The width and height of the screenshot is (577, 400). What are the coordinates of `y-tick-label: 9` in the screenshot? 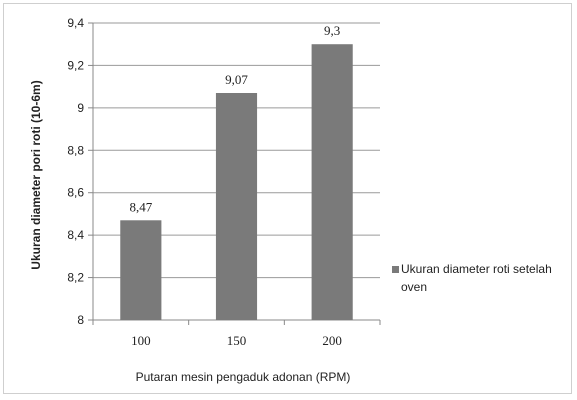 It's located at (80, 108).